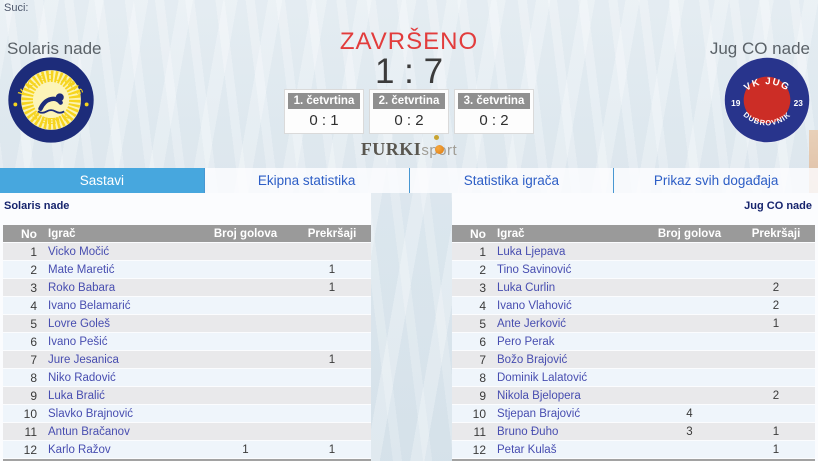 The height and width of the screenshot is (461, 818). I want to click on player-name: Ivano Vlahović, so click(534, 305).